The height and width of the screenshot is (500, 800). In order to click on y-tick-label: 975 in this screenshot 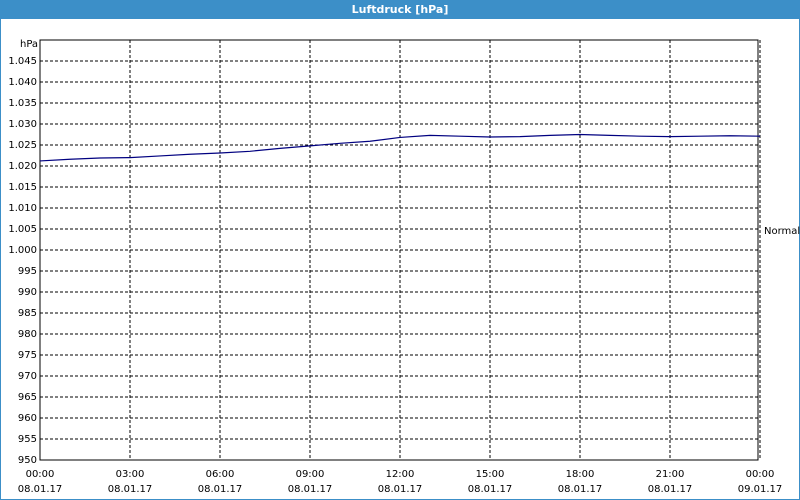, I will do `click(27, 355)`.